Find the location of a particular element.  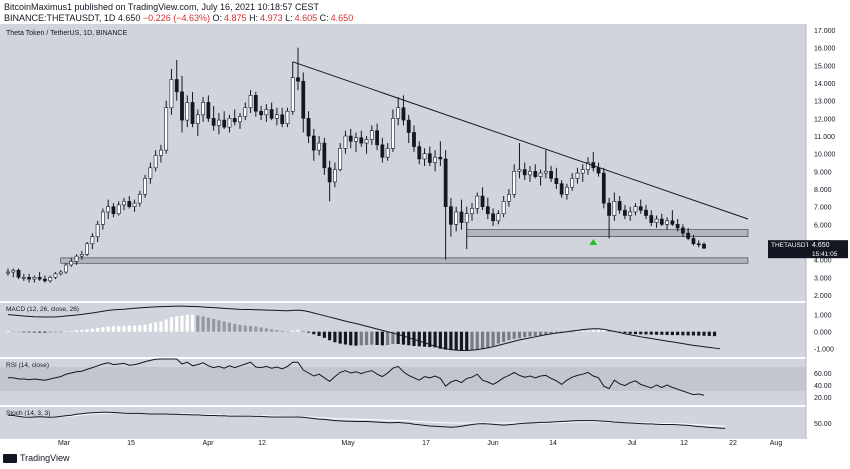

price-tick-label: 14.000 is located at coordinates (825, 84).